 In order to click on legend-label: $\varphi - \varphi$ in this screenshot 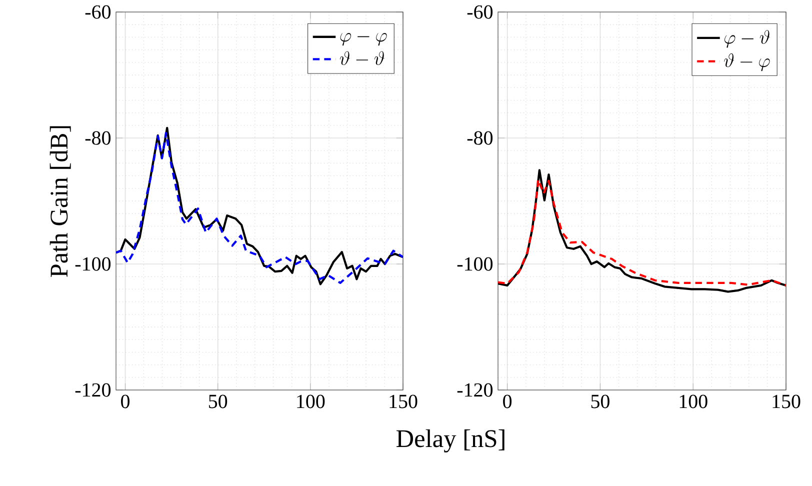, I will do `click(363, 39)`.